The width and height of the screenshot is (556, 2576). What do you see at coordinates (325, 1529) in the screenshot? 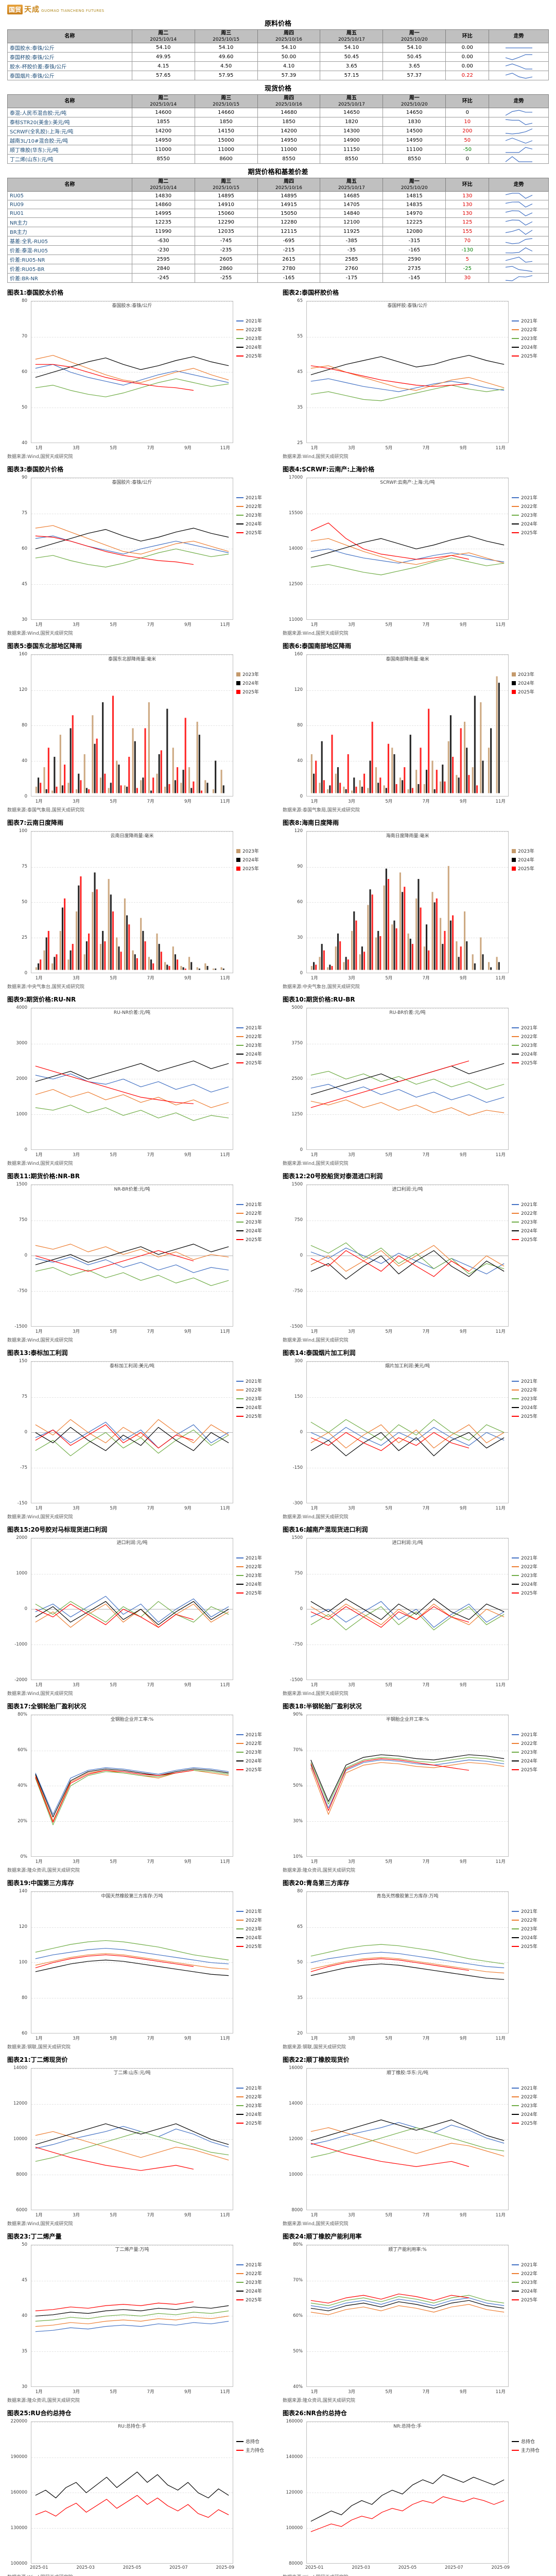
I see `chart-title: 图表16:越南产混现货进口利润` at bounding box center [325, 1529].